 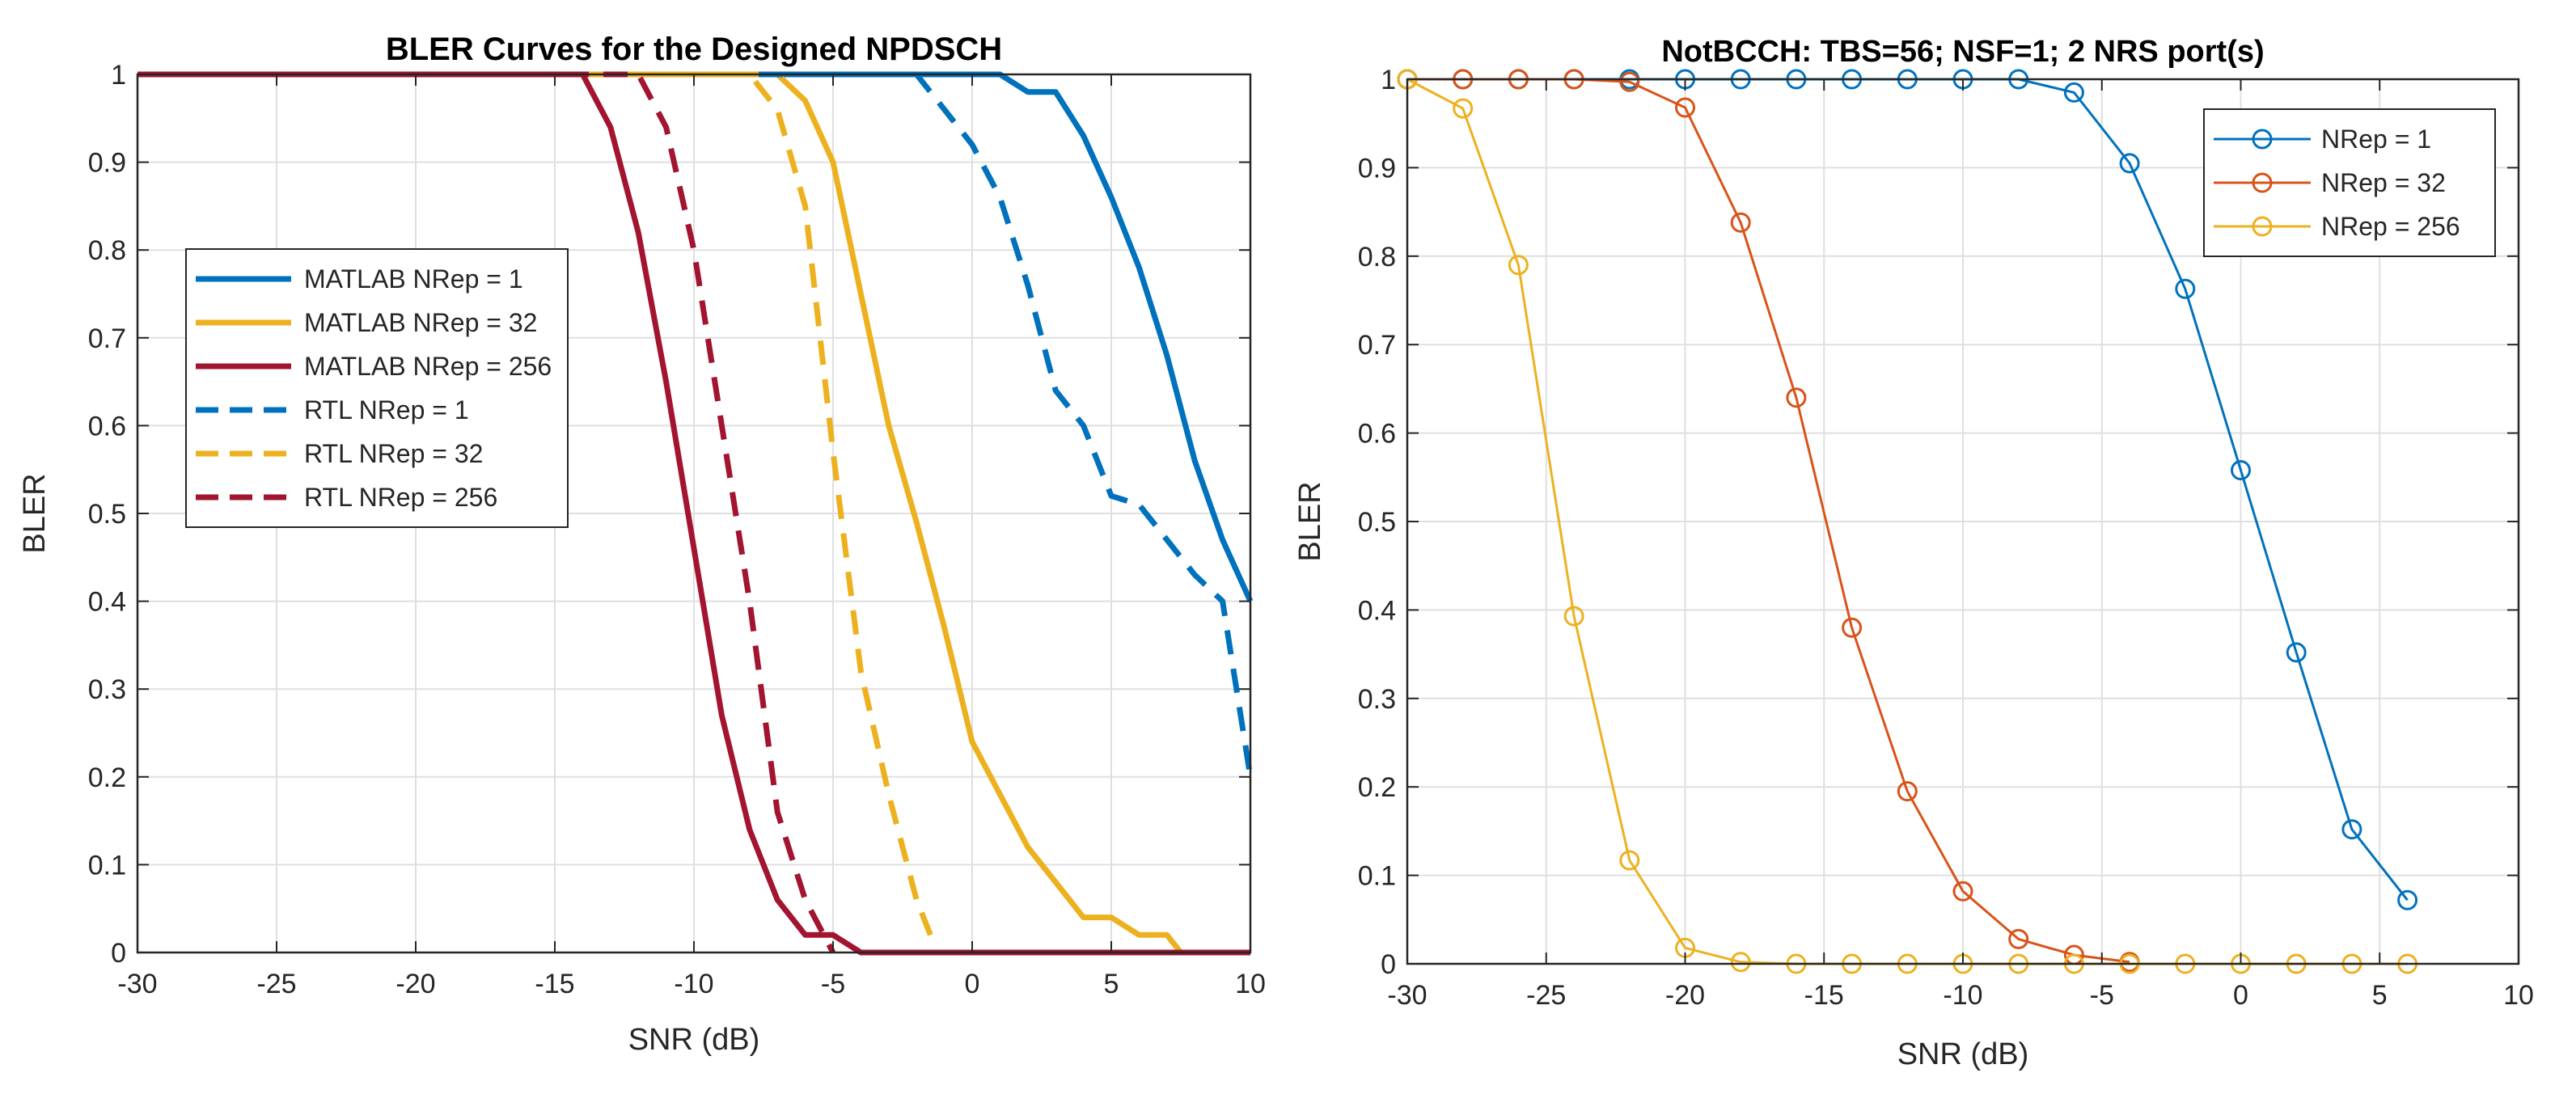 What do you see at coordinates (387, 410) in the screenshot?
I see `legend-label: RTL NRep = 1` at bounding box center [387, 410].